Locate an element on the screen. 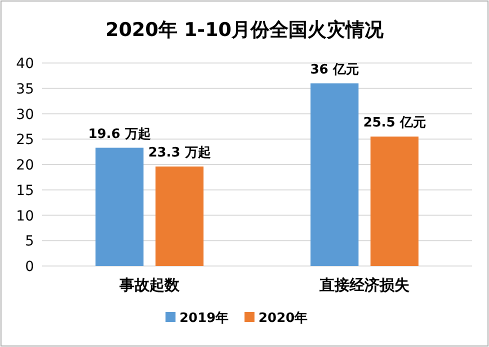  annotation: 19.6 万起 is located at coordinates (119, 134).